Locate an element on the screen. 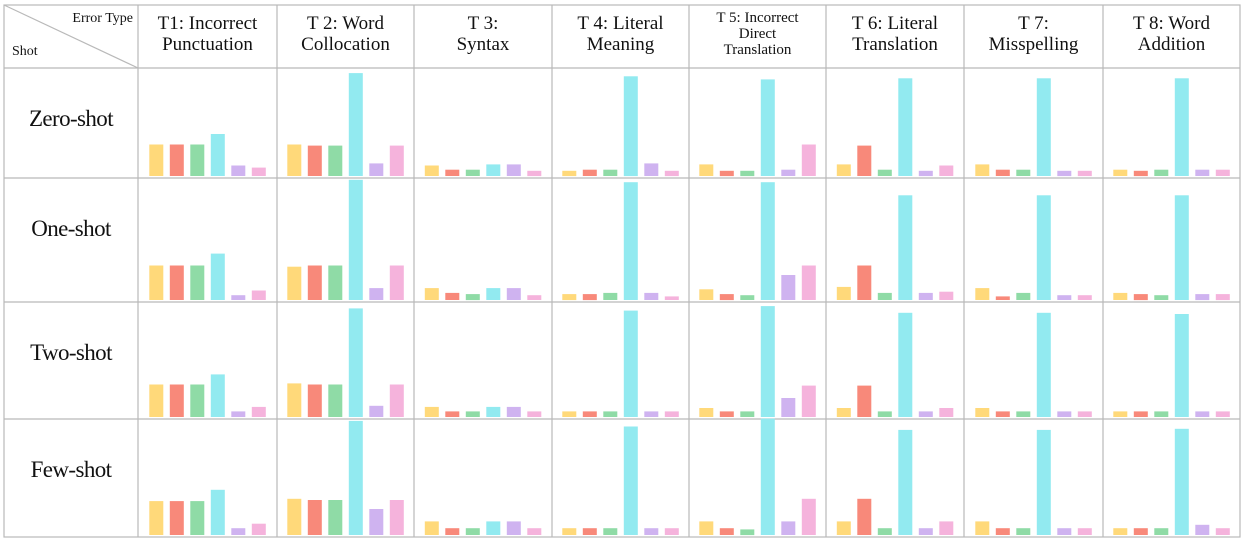 The width and height of the screenshot is (1245, 543). panel-few-shot-t8 is located at coordinates (1171, 481).